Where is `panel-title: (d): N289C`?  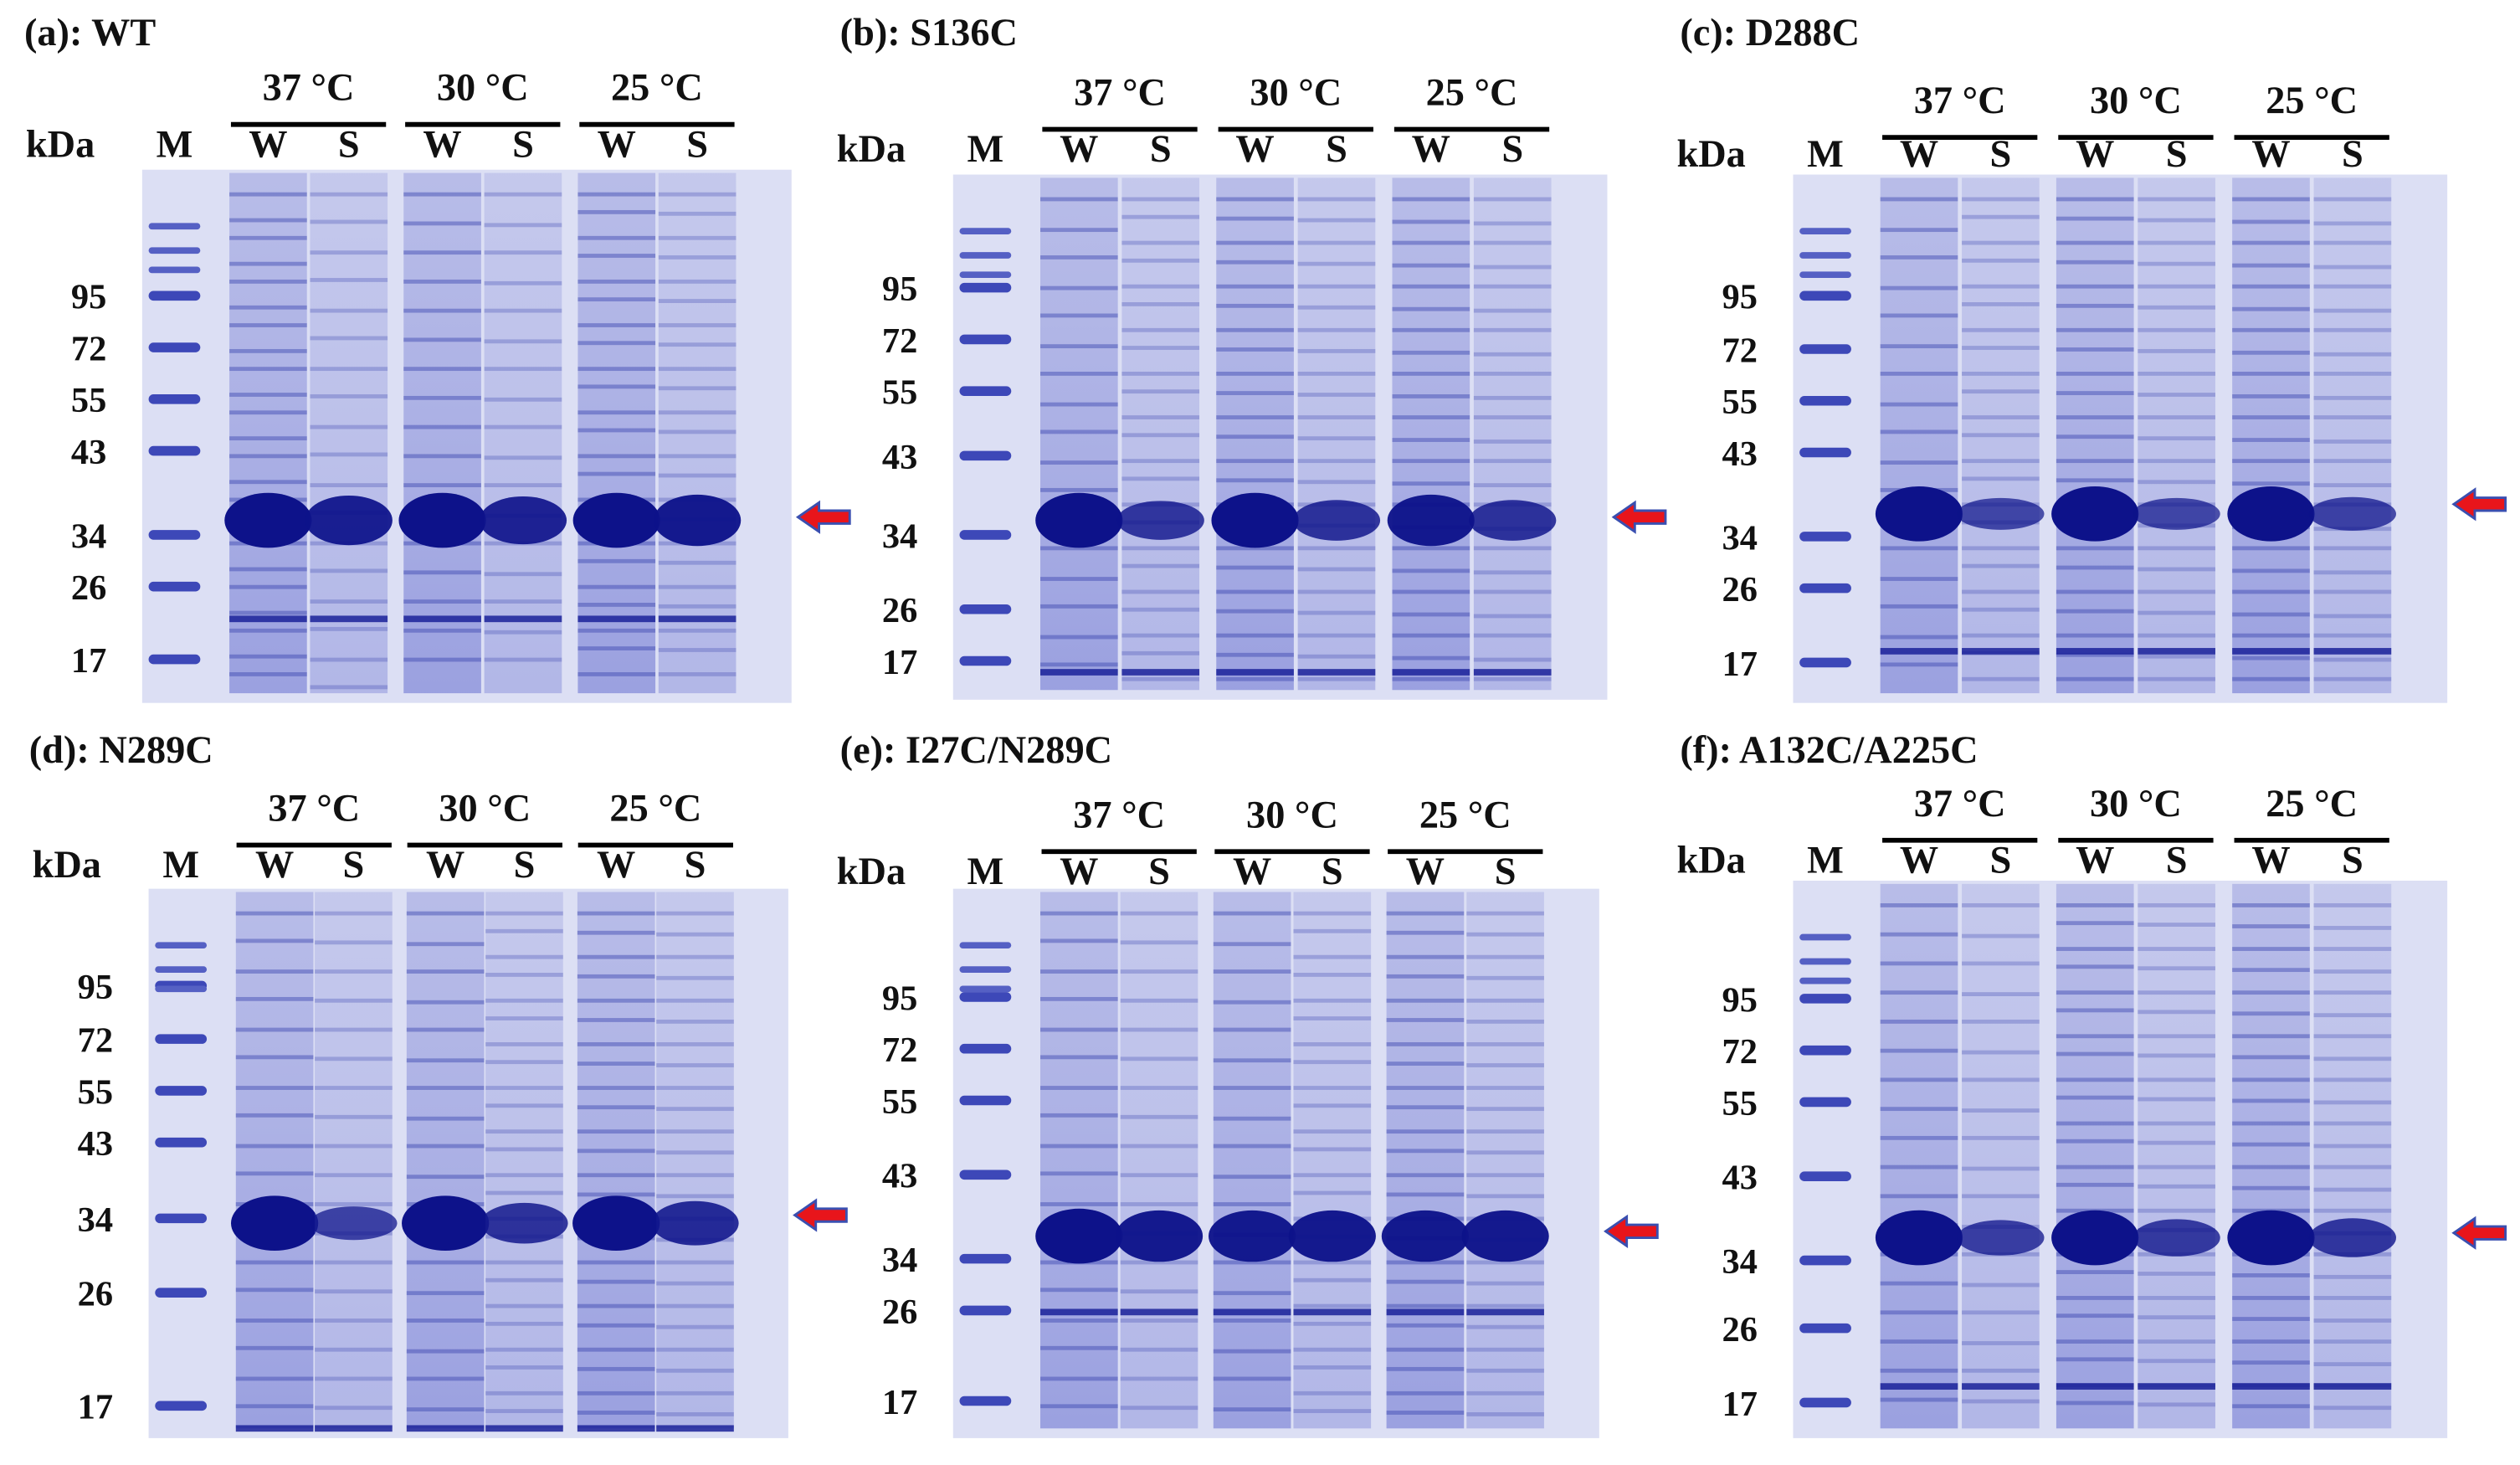
panel-title: (d): N289C is located at coordinates (121, 751).